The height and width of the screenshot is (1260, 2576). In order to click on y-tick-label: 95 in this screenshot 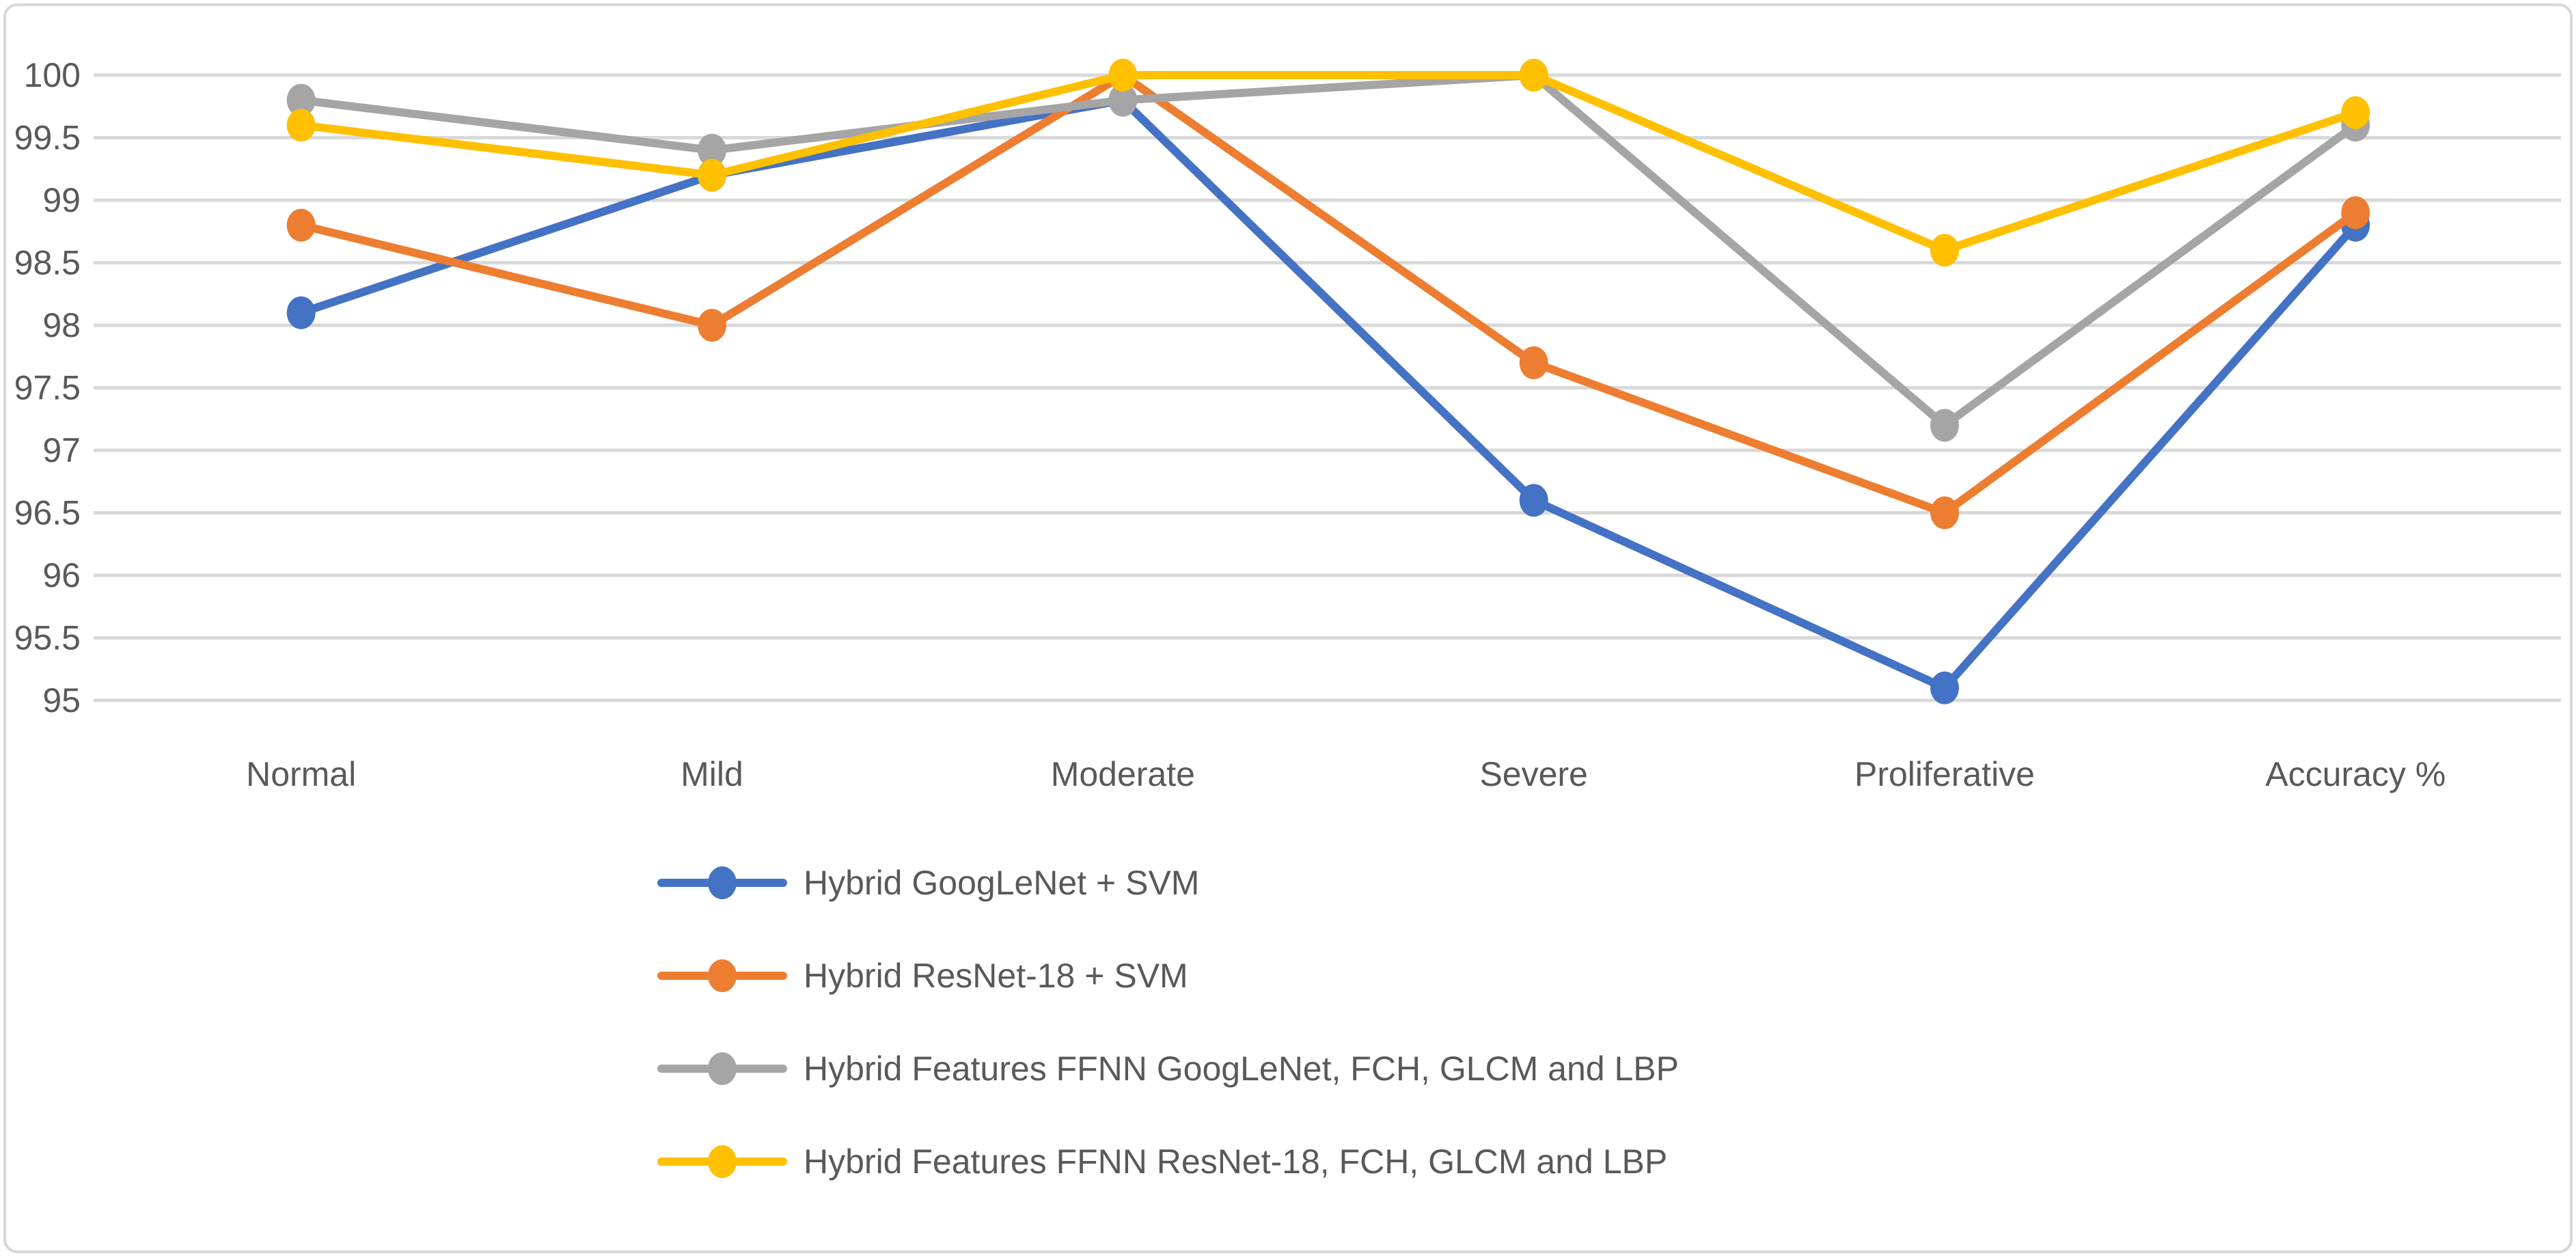, I will do `click(61, 700)`.